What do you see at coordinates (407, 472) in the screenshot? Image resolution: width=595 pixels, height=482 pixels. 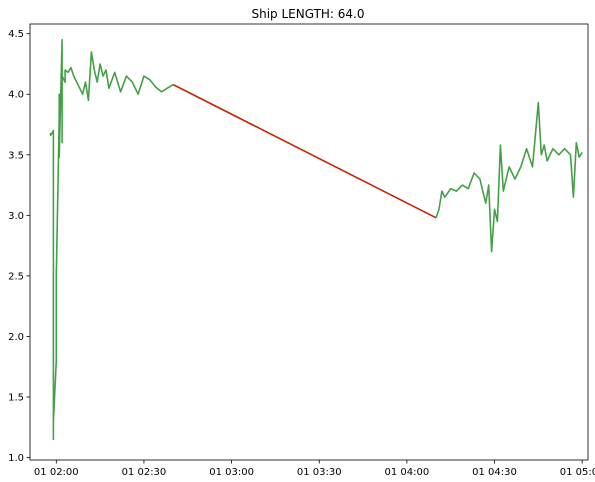 I see `x-tick-label: 01 04:00` at bounding box center [407, 472].